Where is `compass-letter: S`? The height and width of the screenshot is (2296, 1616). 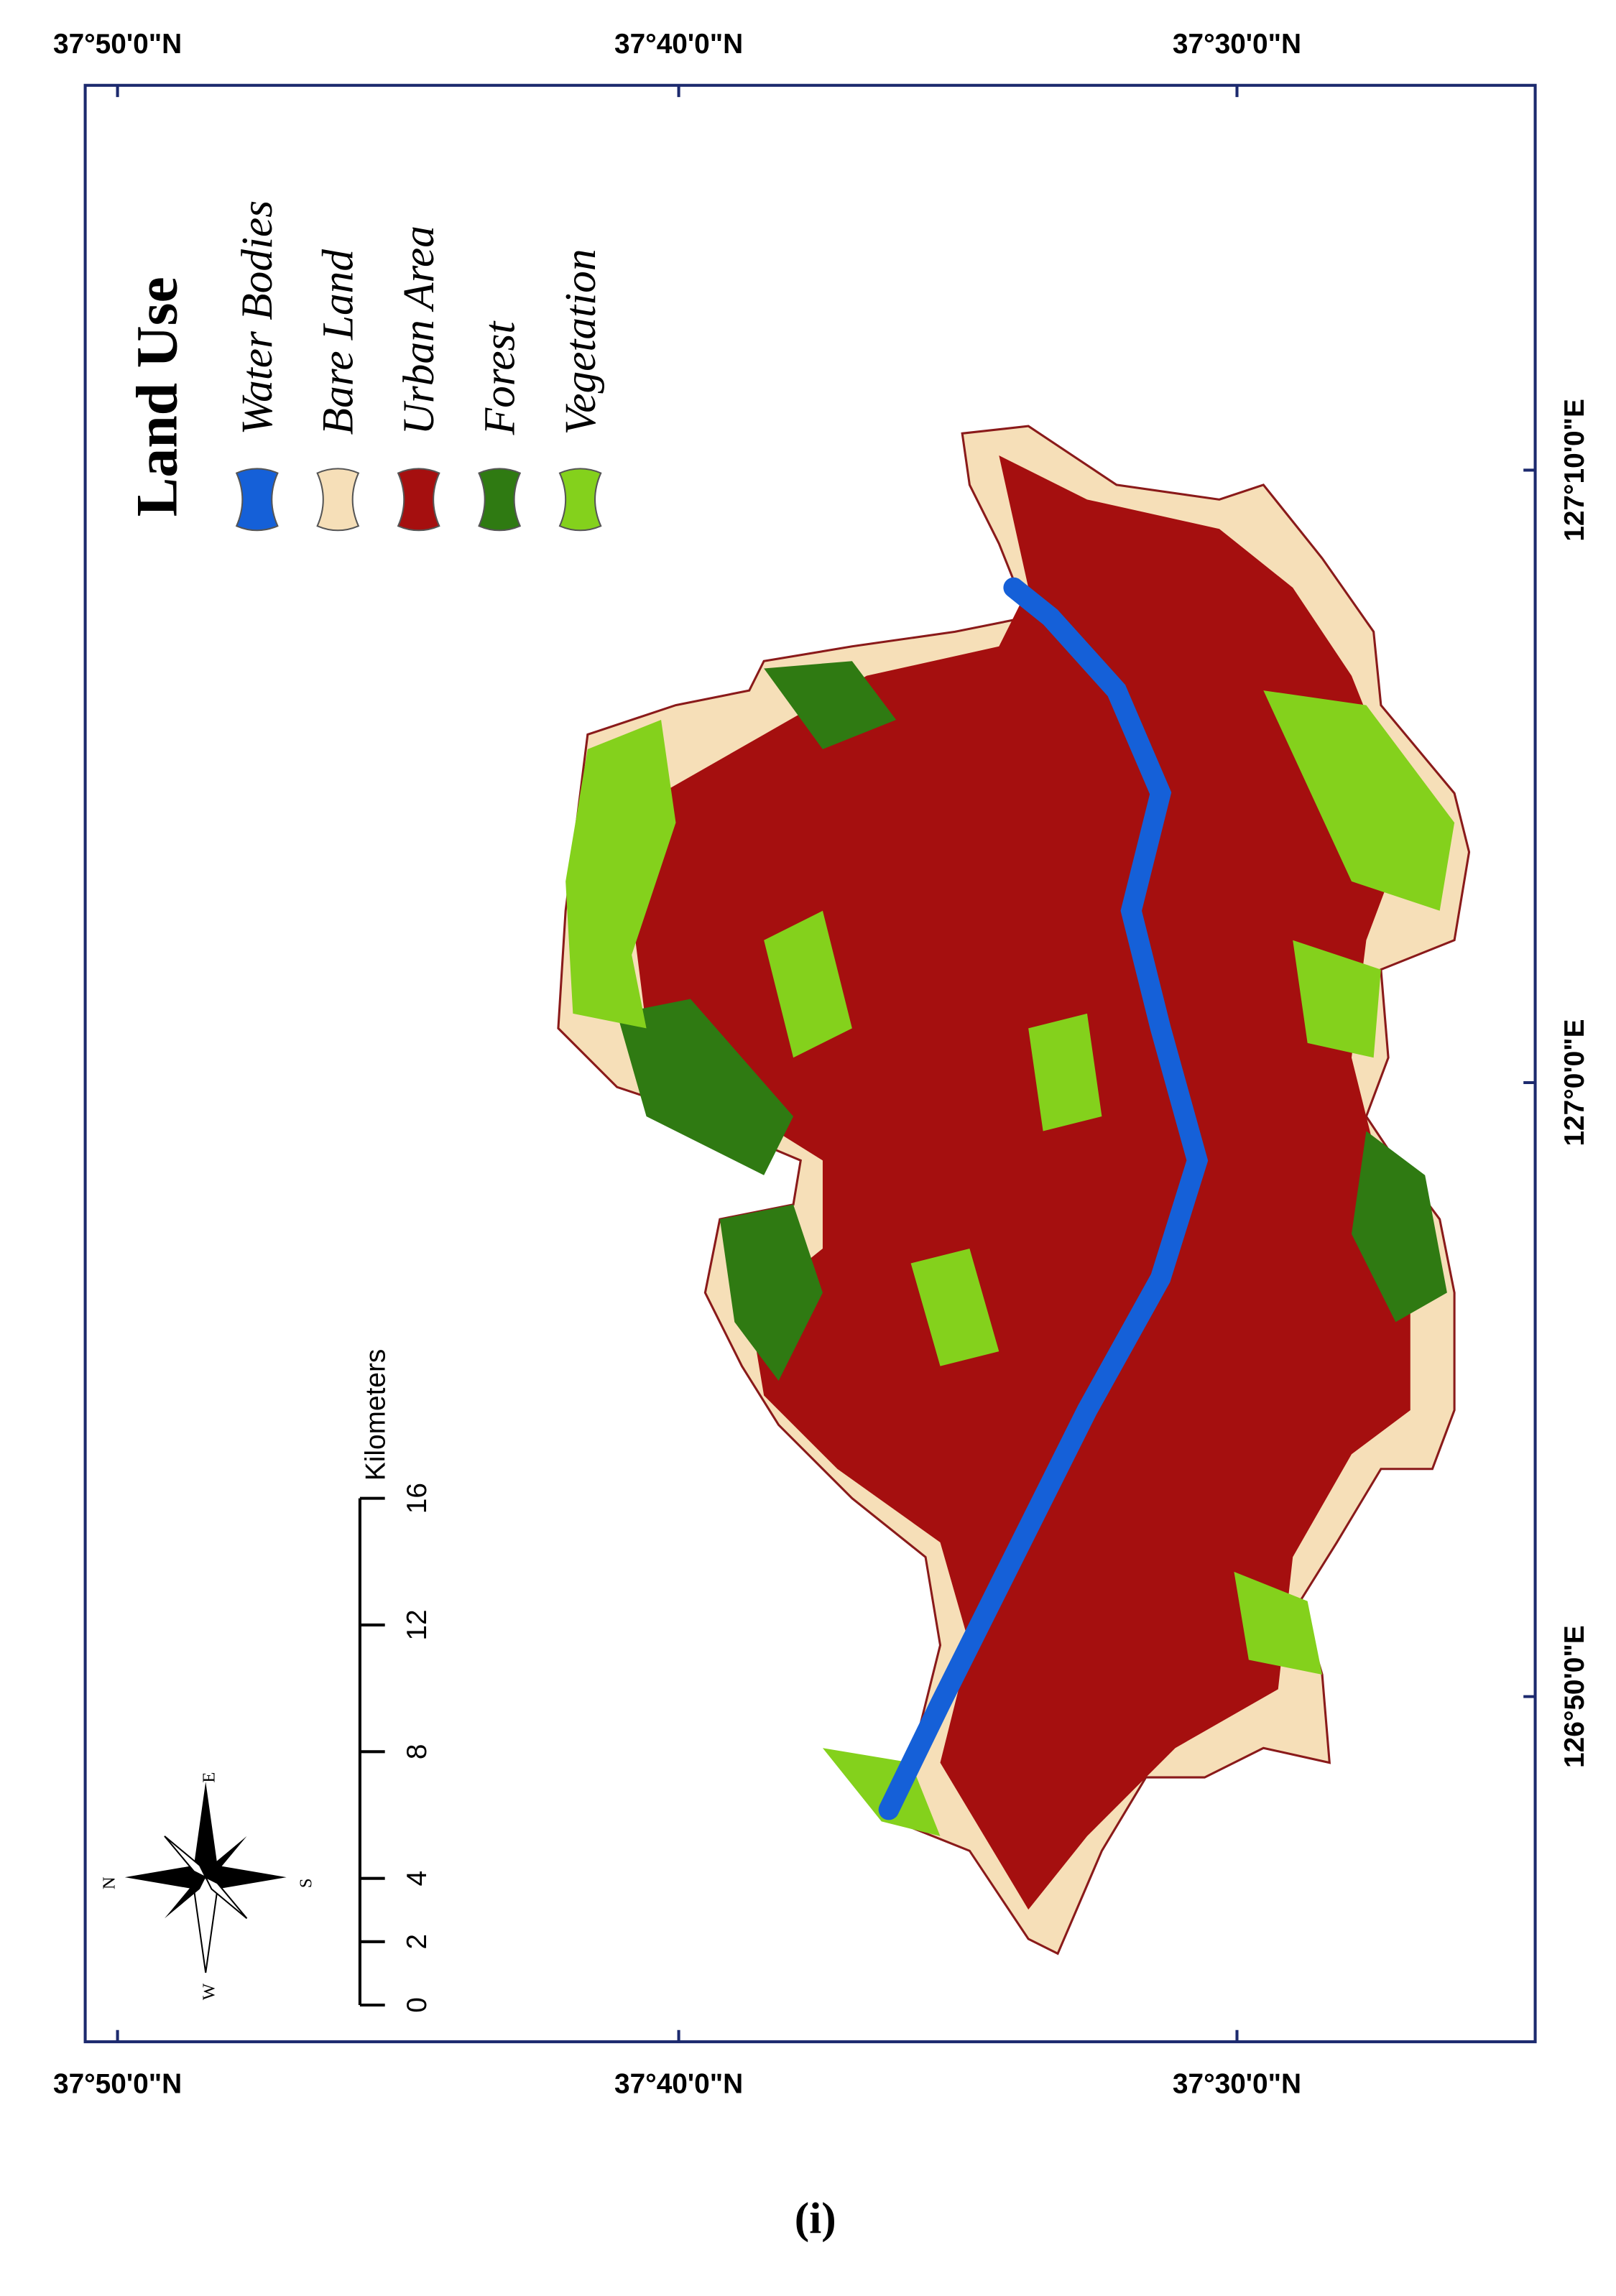 compass-letter: S is located at coordinates (305, 1883).